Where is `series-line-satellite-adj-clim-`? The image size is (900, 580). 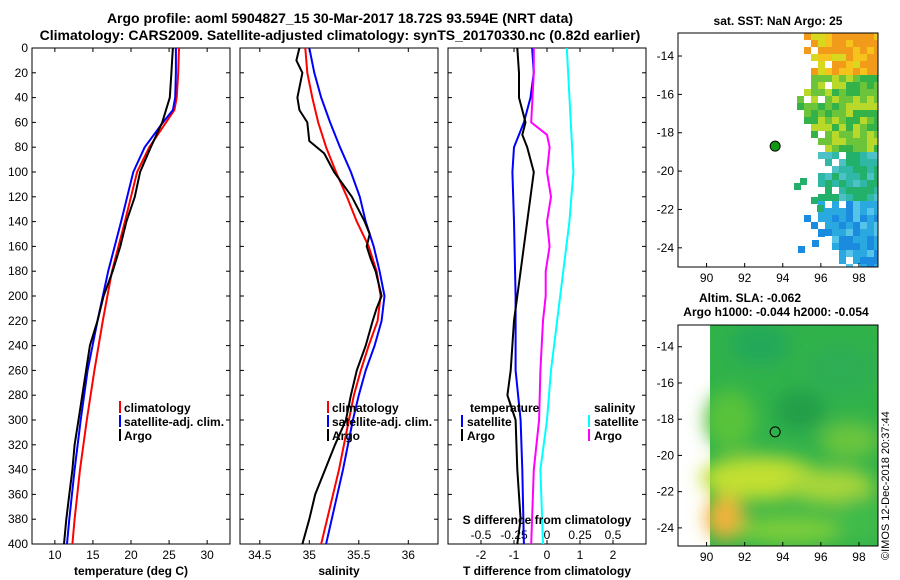
series-line-satellite-adj-clim- is located at coordinates (347, 296).